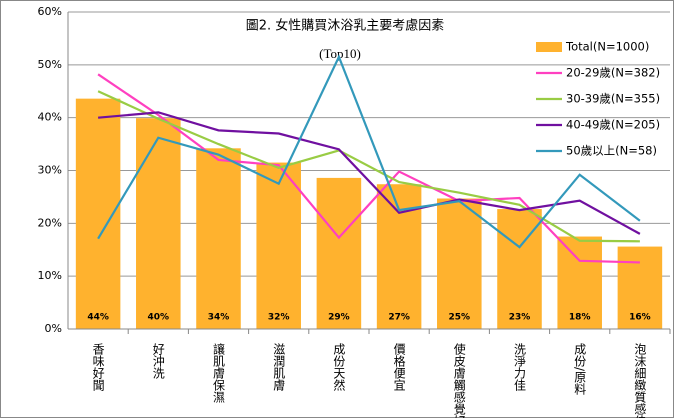 Image resolution: width=674 pixels, height=418 pixels. I want to click on y-tick-label: 40%, so click(50, 117).